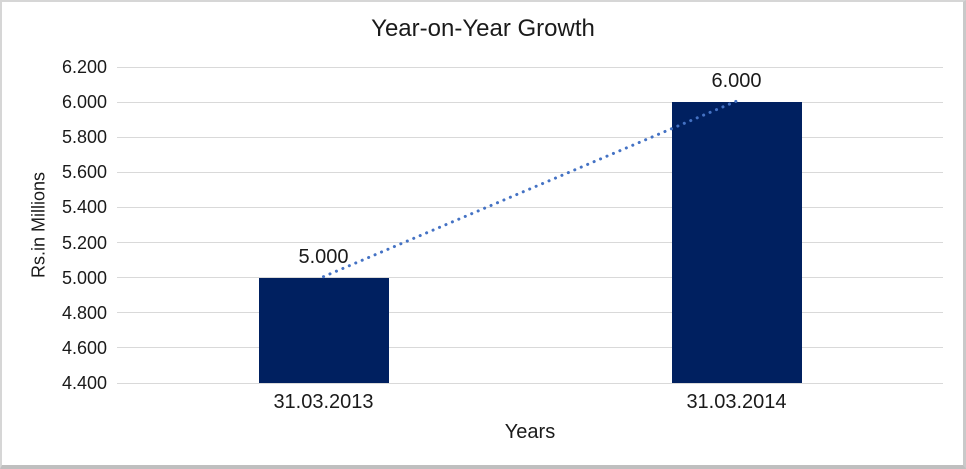 The width and height of the screenshot is (966, 469). Describe the element at coordinates (84, 347) in the screenshot. I see `y-axis-tick-label: 4.600` at that location.